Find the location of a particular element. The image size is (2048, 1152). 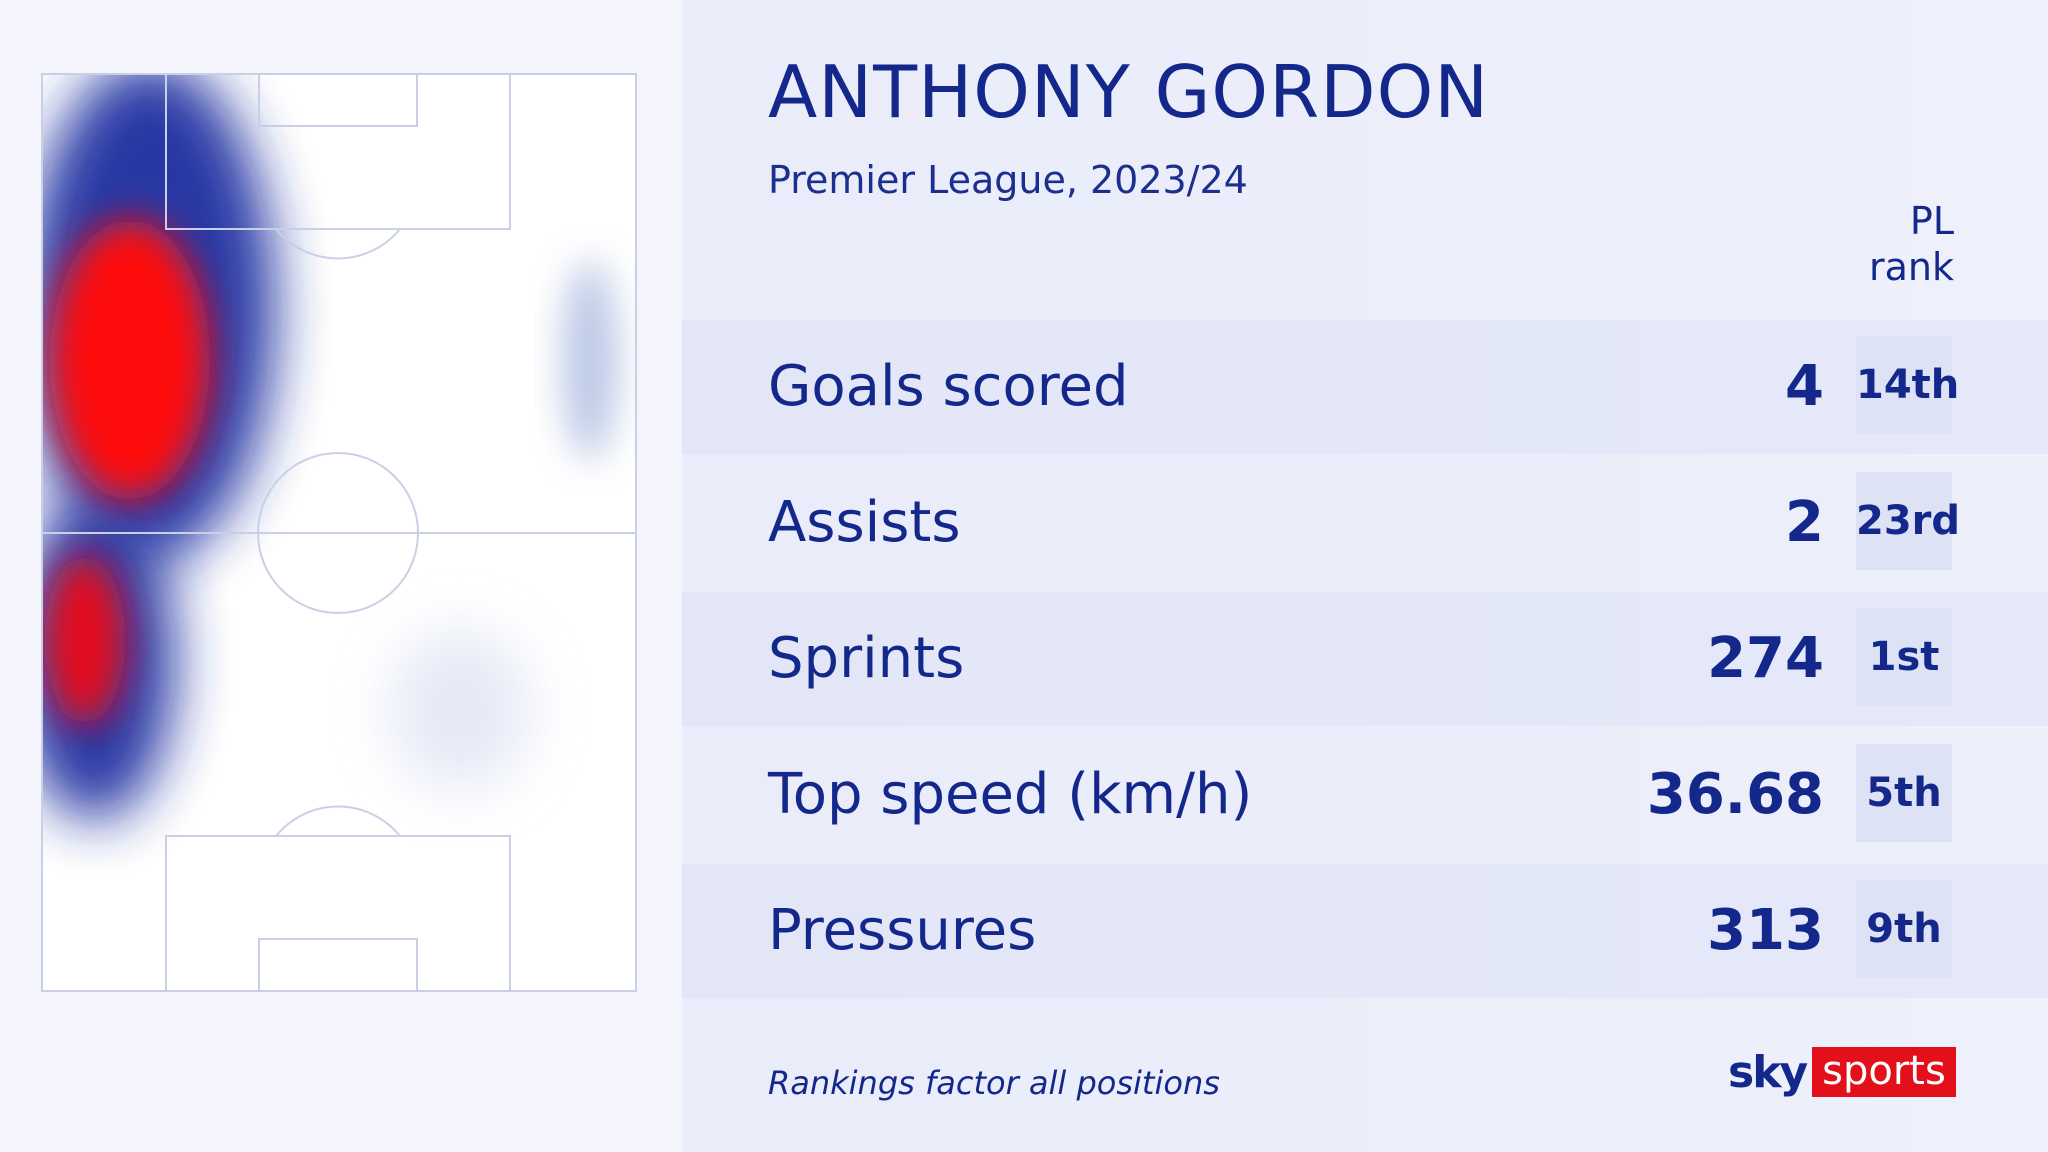

stat-label: Sprints is located at coordinates (866, 658).